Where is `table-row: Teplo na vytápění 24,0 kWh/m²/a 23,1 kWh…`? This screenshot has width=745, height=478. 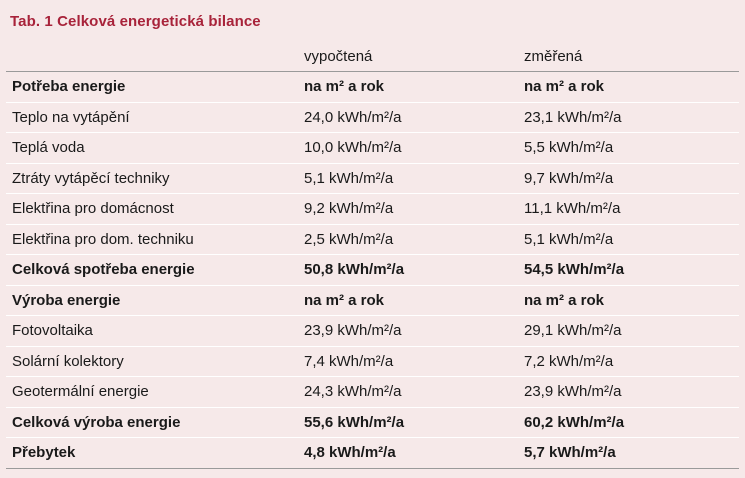
table-row: Teplo na vytápění 24,0 kWh/m²/a 23,1 kWh… is located at coordinates (372, 118).